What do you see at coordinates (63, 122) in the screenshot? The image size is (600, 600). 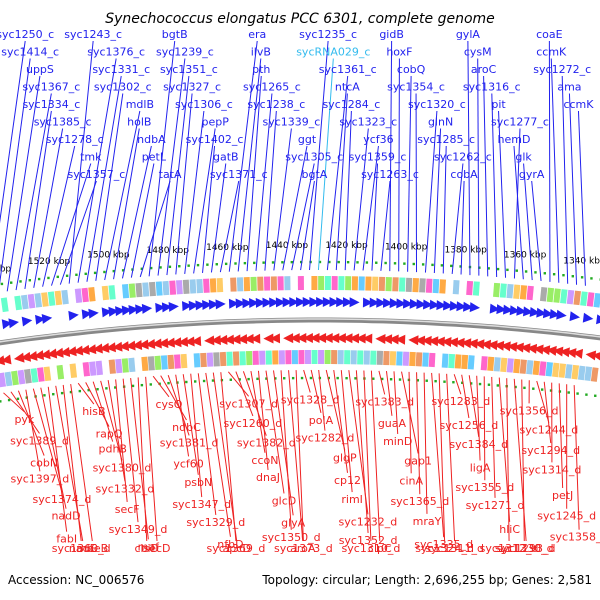 I see `gene-label: syc1385_c` at bounding box center [63, 122].